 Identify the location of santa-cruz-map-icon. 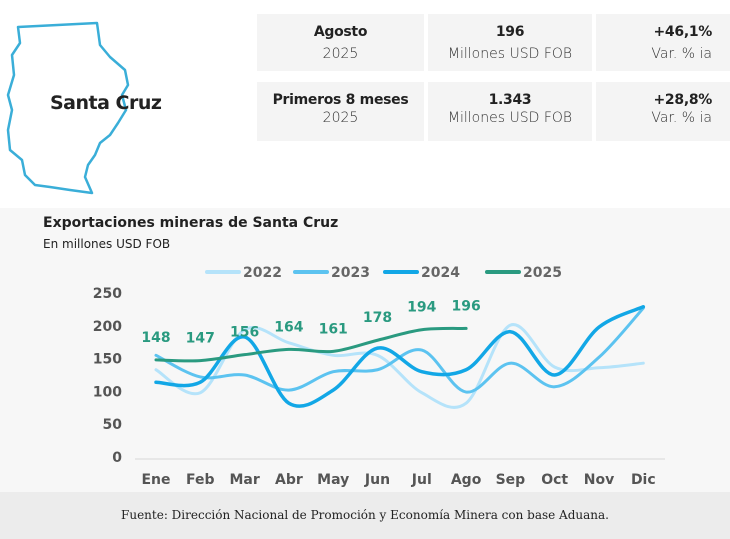
(68, 108).